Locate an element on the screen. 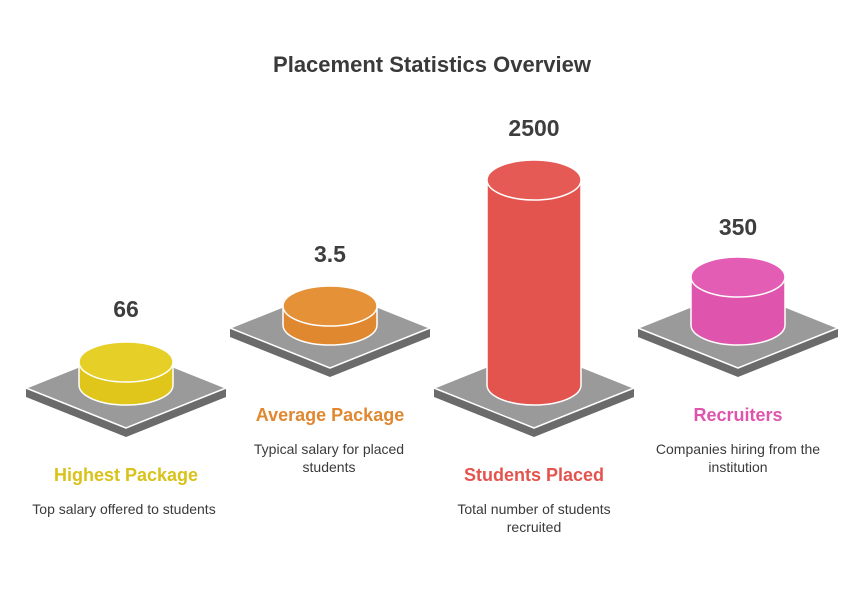  students-placed-platform-side is located at coordinates (534, 412).